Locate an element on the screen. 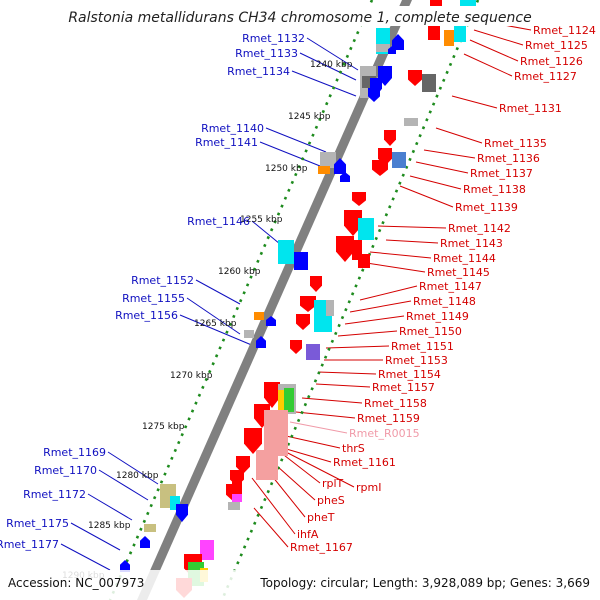 Image resolution: width=600 pixels, height=600 pixels. gene-label-right: Rmet_1150 is located at coordinates (430, 331).